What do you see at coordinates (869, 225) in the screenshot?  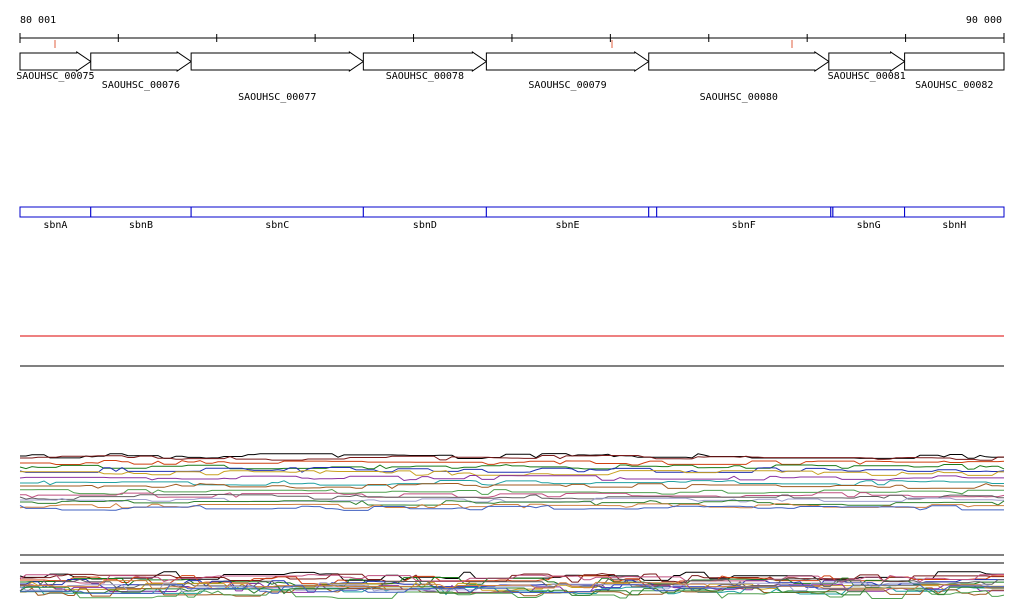 I see `annotation-label: sbnG` at bounding box center [869, 225].